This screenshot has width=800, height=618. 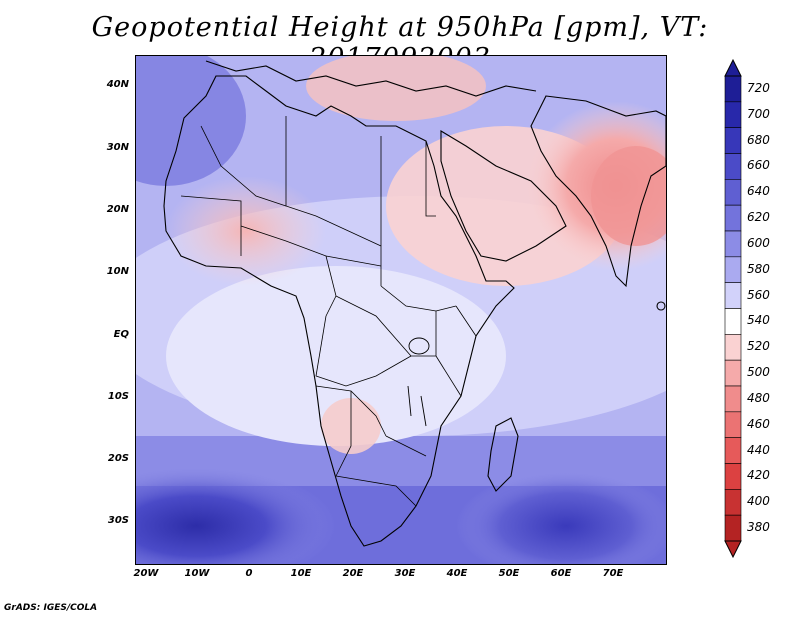 I want to click on colorbar-level-label: 420, so click(x=758, y=475).